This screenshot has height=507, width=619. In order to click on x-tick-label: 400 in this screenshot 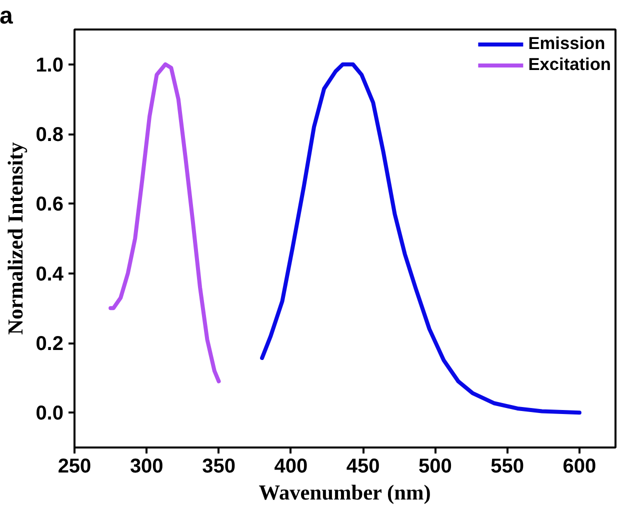, I will do `click(291, 467)`.